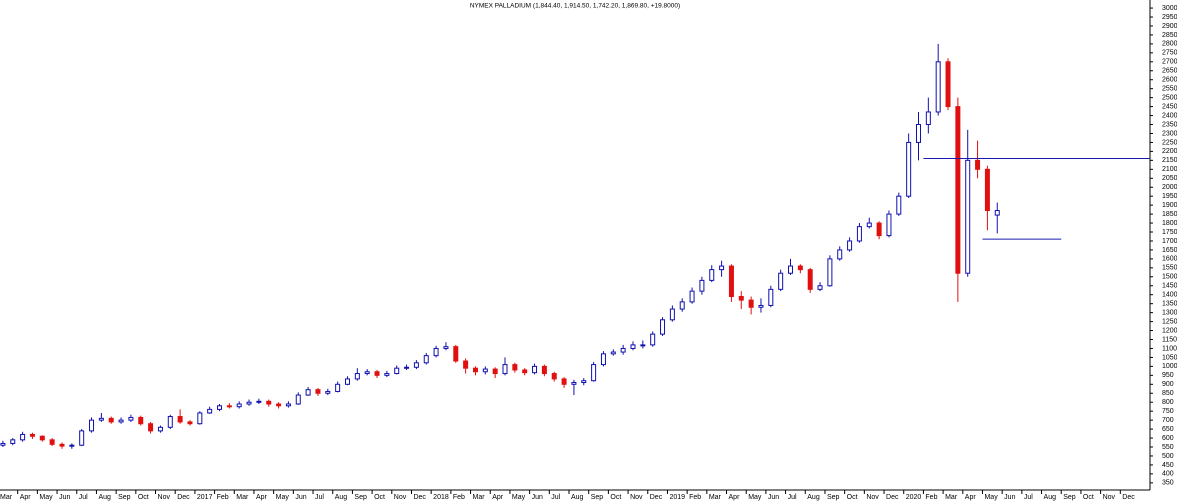  What do you see at coordinates (1169, 53) in the screenshot?
I see `y-tick-label: 2750` at bounding box center [1169, 53].